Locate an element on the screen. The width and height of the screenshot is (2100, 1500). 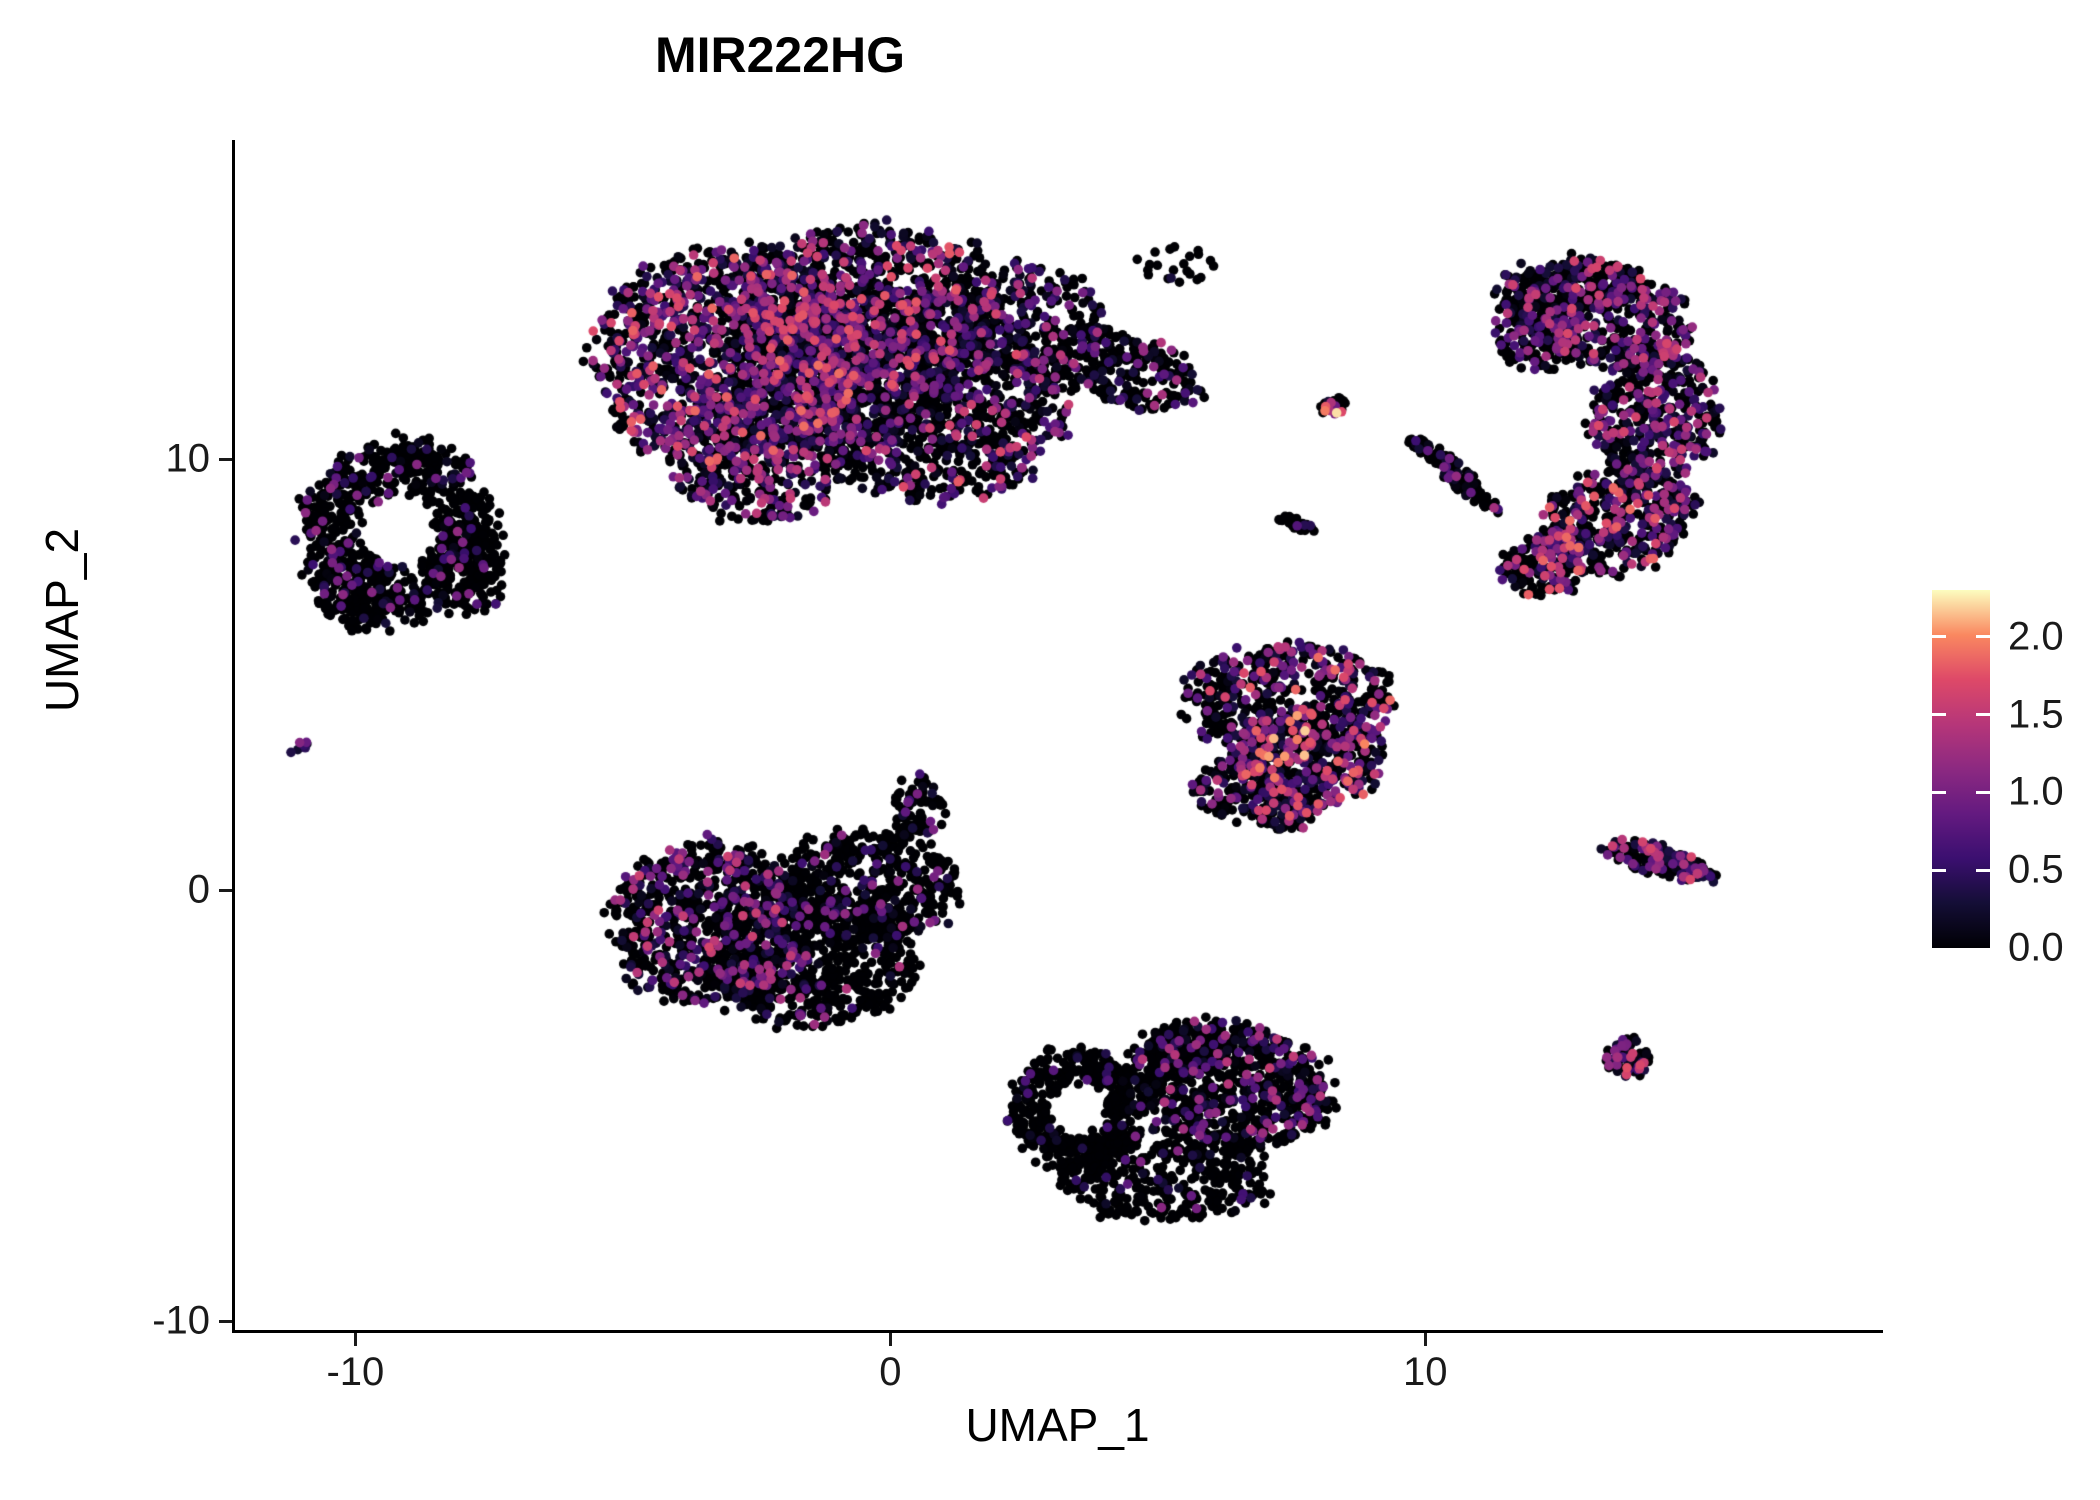
x-tick-label: 10 is located at coordinates (1425, 1372).